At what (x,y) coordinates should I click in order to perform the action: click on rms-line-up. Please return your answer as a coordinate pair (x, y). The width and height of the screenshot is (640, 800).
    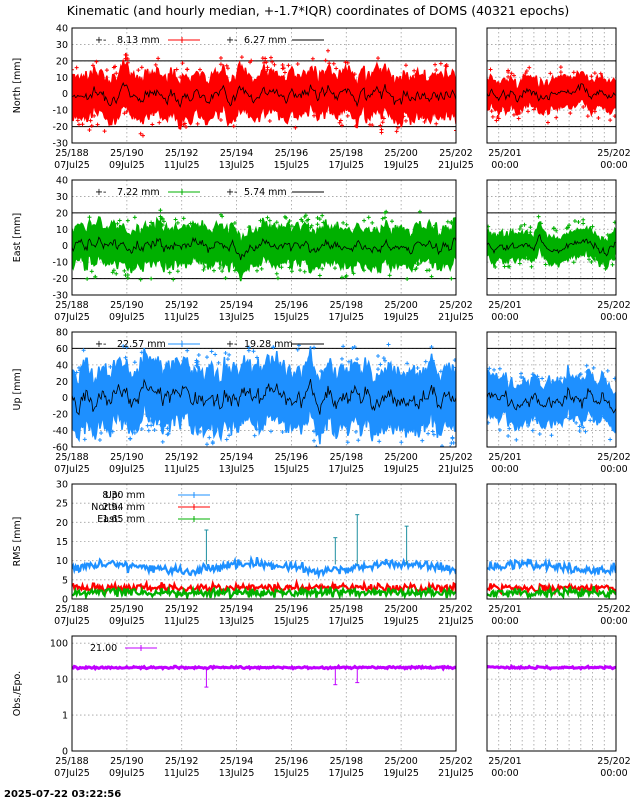
    Looking at the image, I should click on (264, 567).